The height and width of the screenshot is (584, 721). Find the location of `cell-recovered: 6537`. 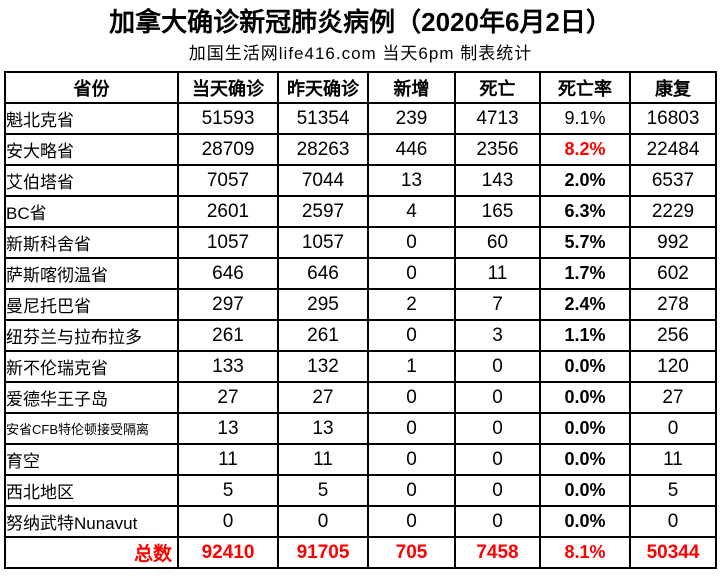

cell-recovered: 6537 is located at coordinates (673, 180).